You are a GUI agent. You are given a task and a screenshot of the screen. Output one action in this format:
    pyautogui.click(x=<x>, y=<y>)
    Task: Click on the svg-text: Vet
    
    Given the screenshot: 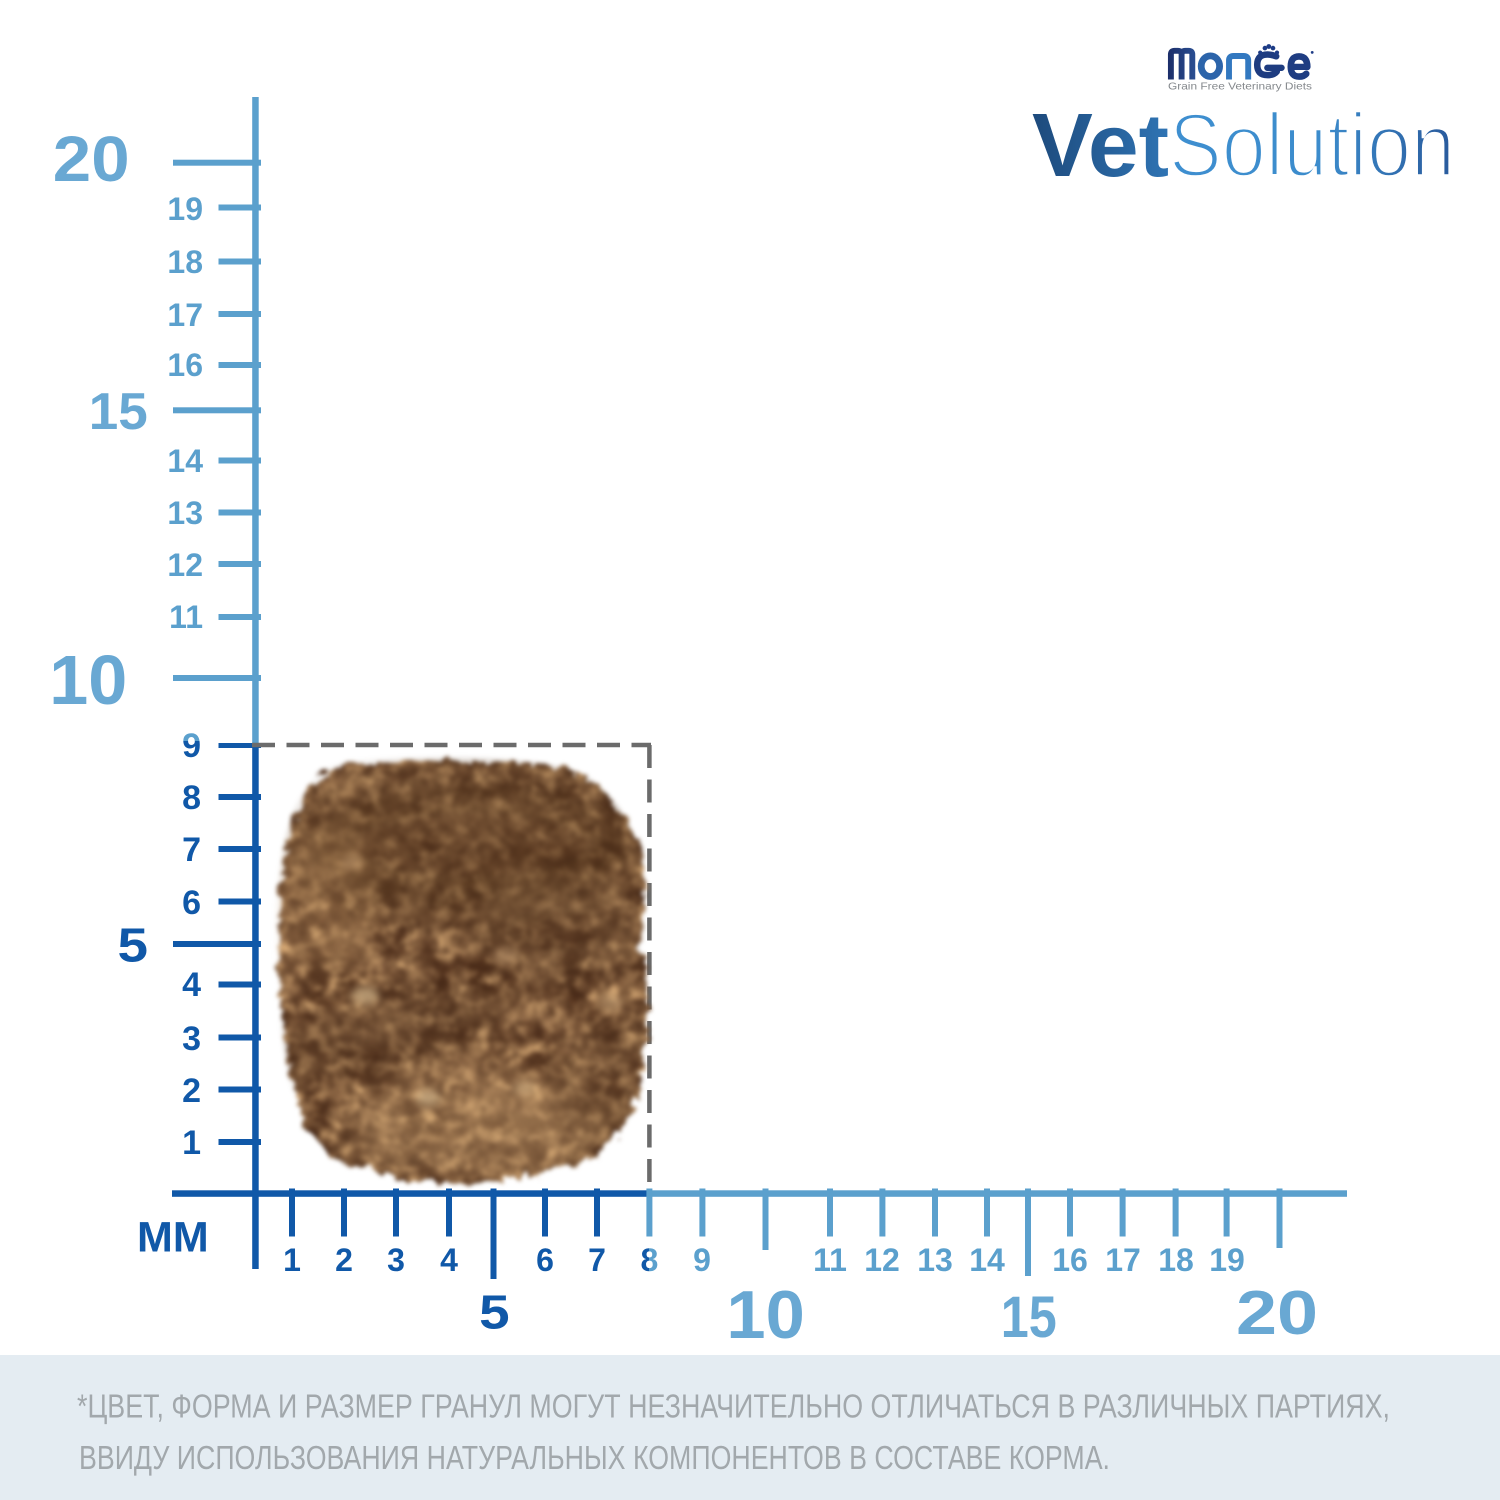 What is the action you would take?
    pyautogui.click(x=1100, y=146)
    